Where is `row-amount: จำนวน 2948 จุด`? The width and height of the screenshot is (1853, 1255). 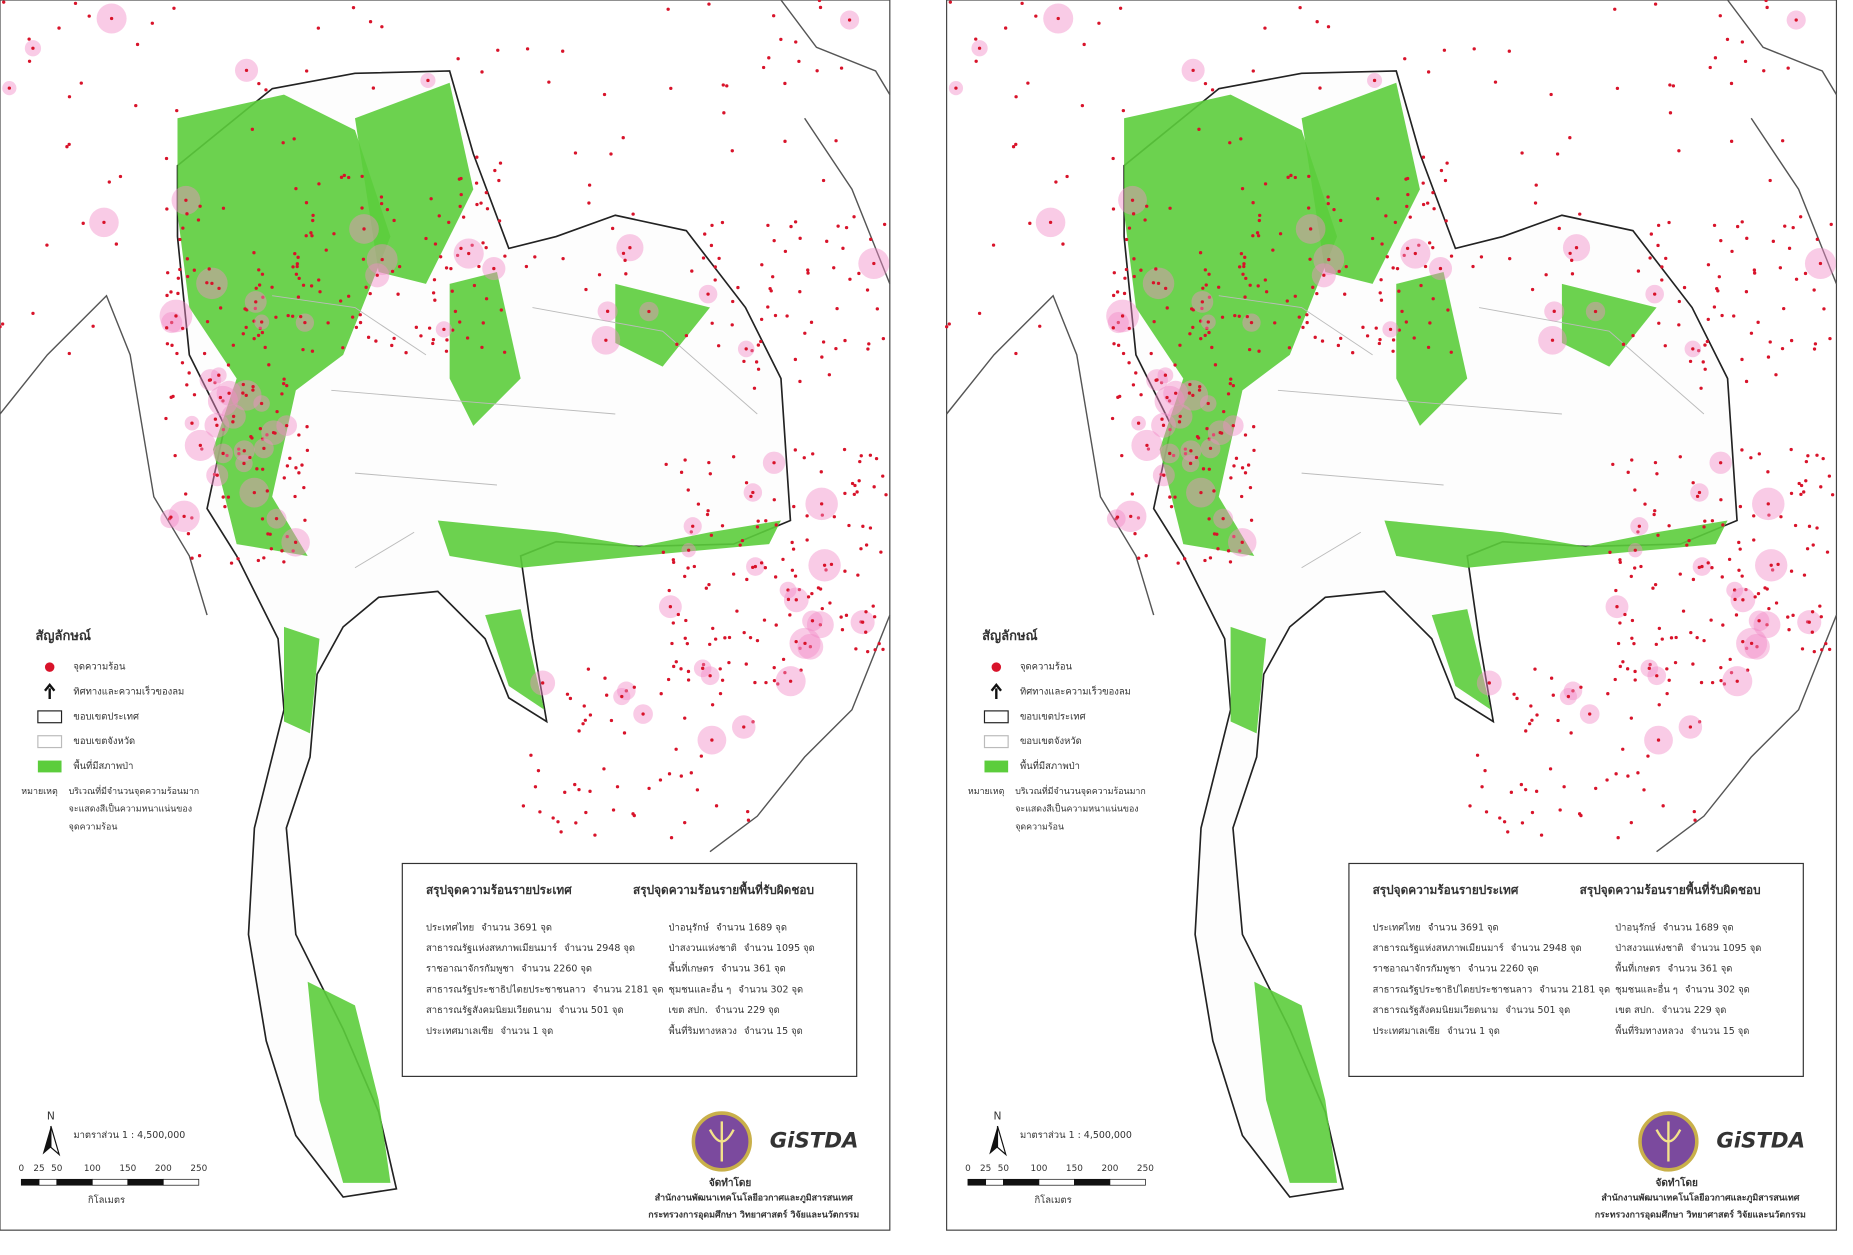
row-amount: จำนวน 2948 จุด is located at coordinates (599, 948).